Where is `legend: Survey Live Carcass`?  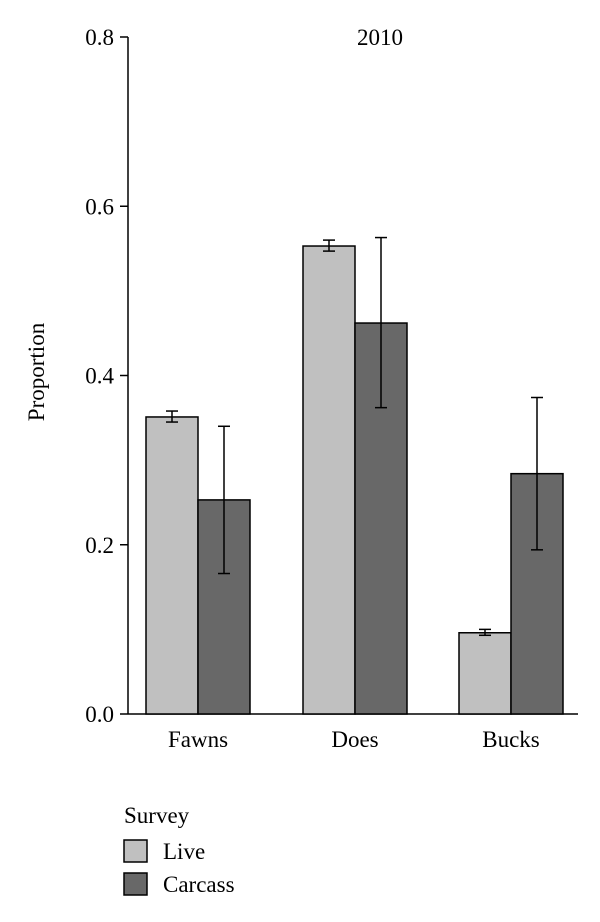 legend: Survey Live Carcass is located at coordinates (179, 850).